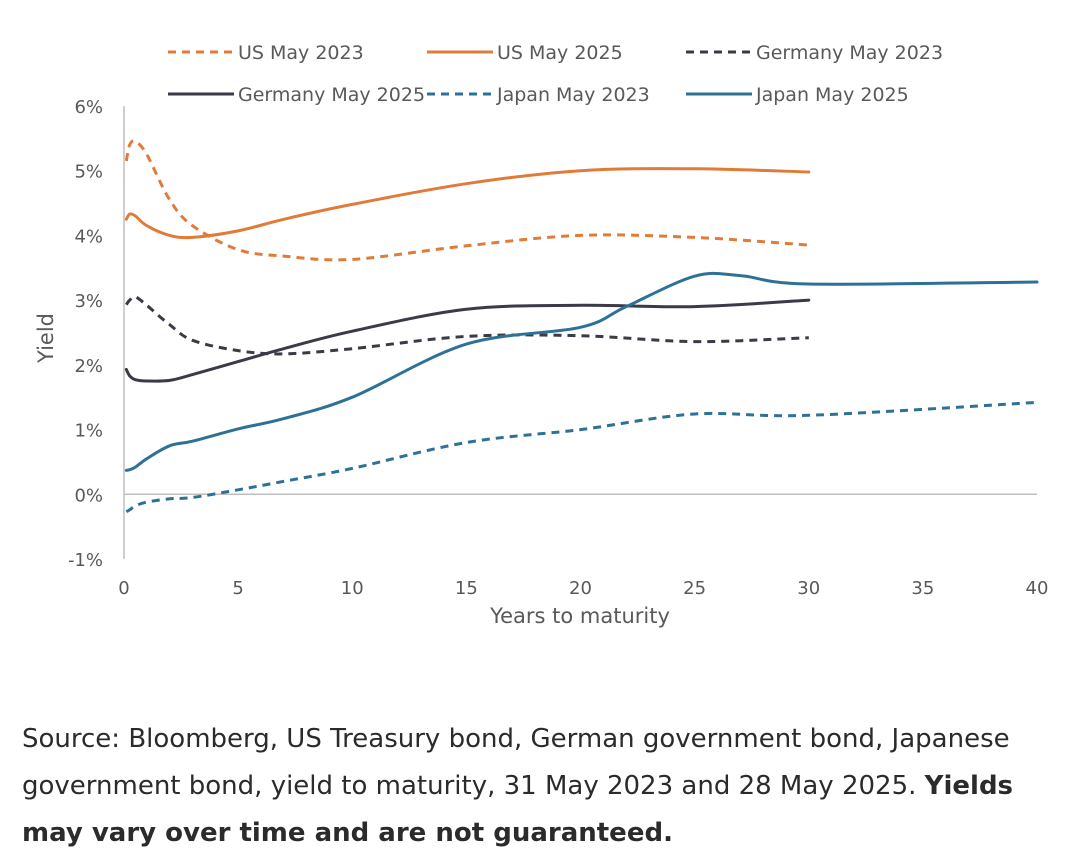 This screenshot has width=1084, height=866. What do you see at coordinates (573, 95) in the screenshot?
I see `legend-label: Japan May 2023` at bounding box center [573, 95].